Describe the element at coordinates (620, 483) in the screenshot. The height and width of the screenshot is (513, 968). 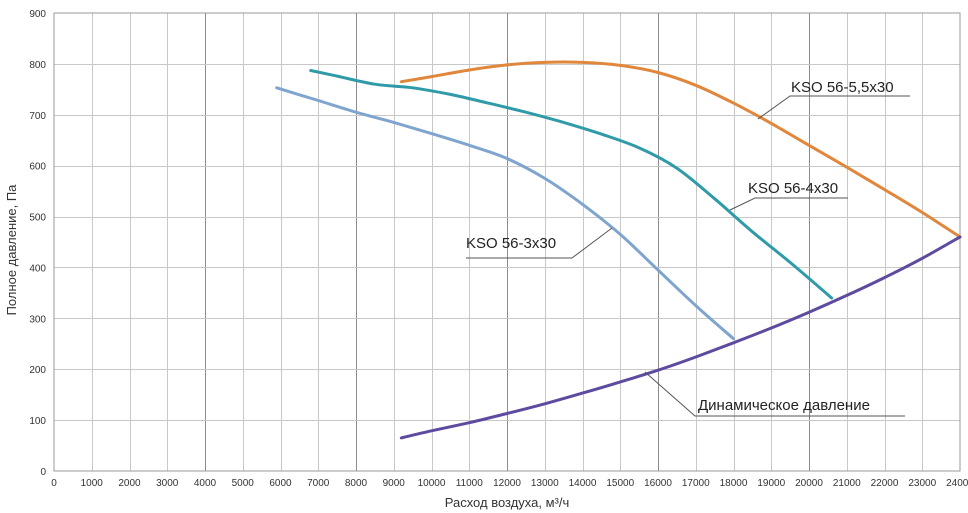
I see `x-tick-label: 15000` at that location.